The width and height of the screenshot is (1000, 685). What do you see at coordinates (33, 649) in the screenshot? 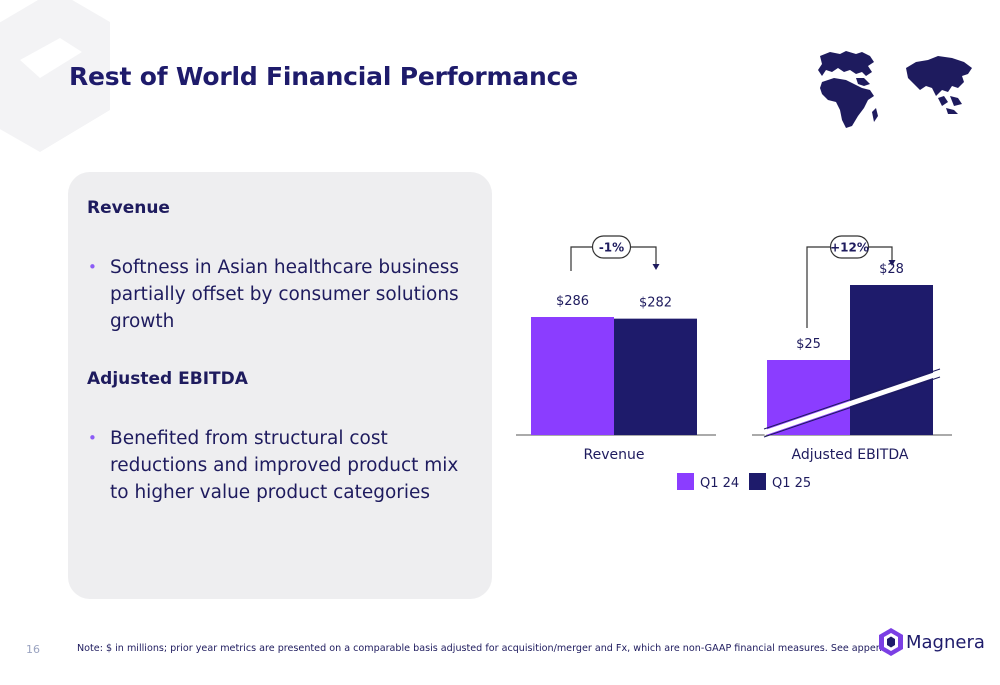
I see `page-number: 16` at bounding box center [33, 649].